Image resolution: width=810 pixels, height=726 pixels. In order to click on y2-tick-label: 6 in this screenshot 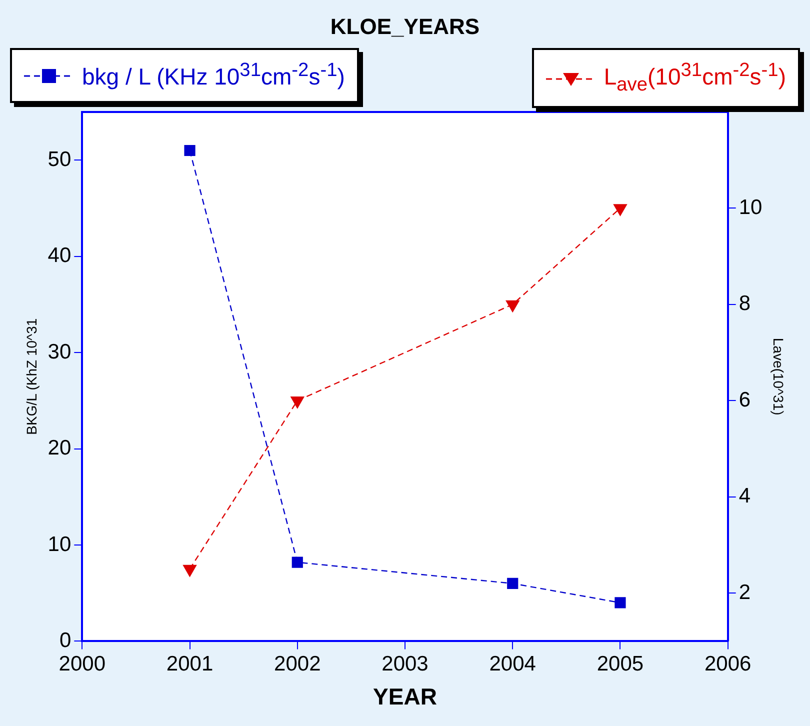, I will do `click(744, 400)`.